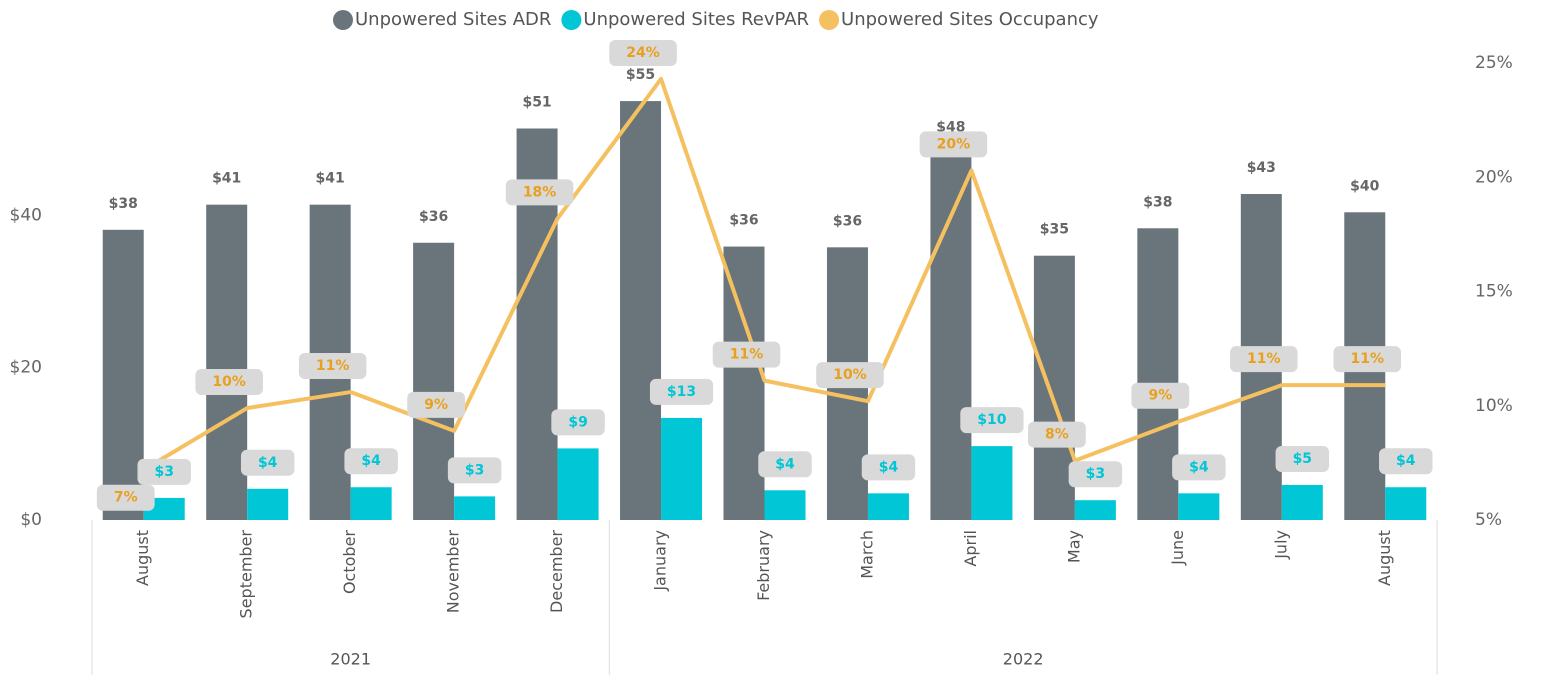  What do you see at coordinates (763, 565) in the screenshot?
I see `x-tick-label: February` at bounding box center [763, 565].